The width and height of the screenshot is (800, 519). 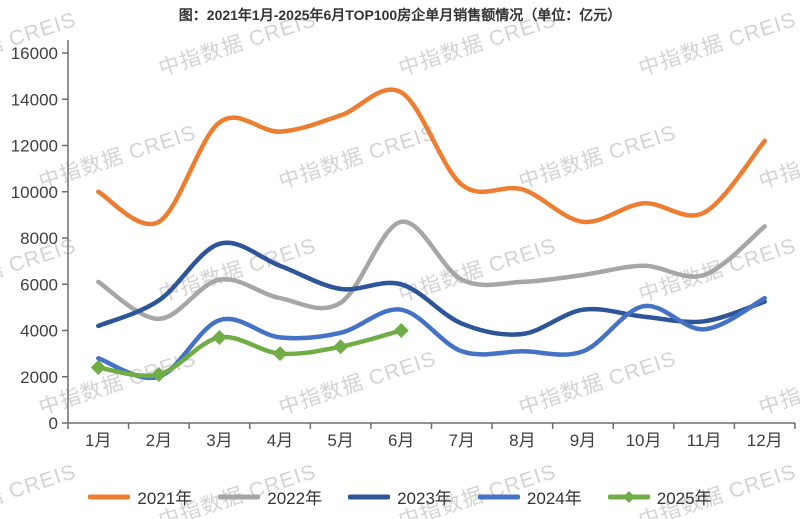 What do you see at coordinates (165, 498) in the screenshot?
I see `legend-label: 2021年` at bounding box center [165, 498].